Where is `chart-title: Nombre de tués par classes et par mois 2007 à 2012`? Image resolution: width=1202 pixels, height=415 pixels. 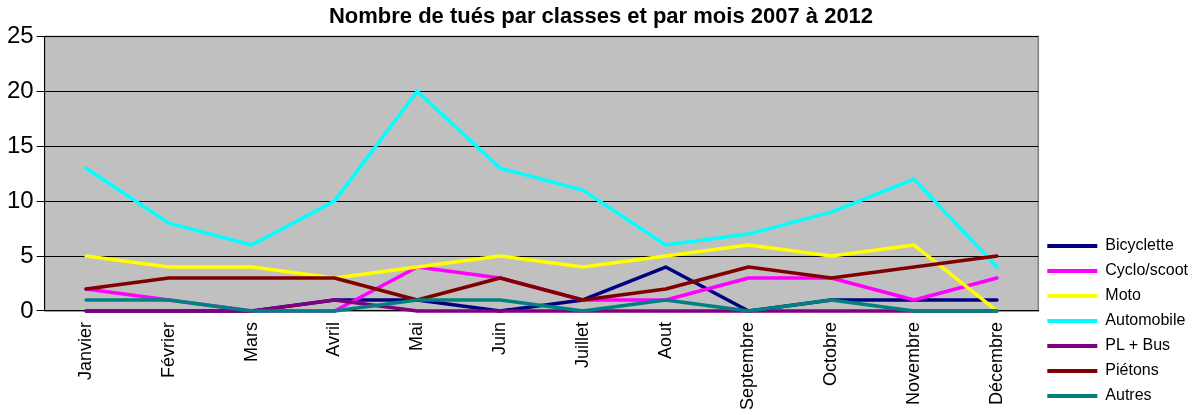
chart-title: Nombre de tués par classes et par mois 2007 à 2012 is located at coordinates (601, 16).